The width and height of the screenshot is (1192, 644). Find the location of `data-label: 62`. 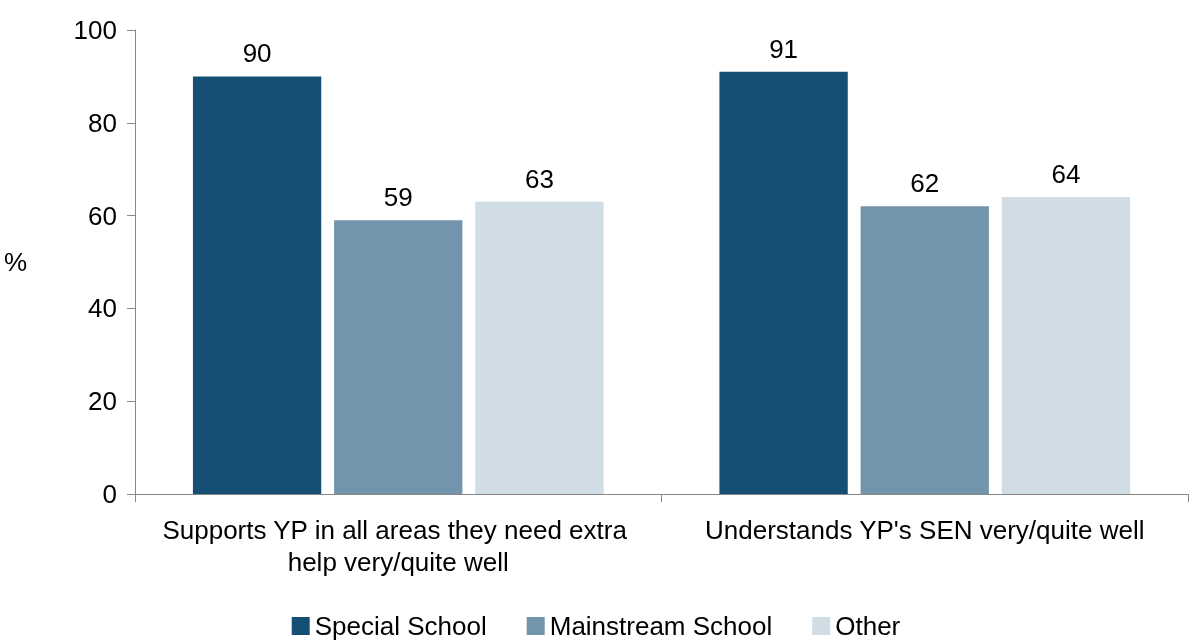

data-label: 62 is located at coordinates (925, 183).